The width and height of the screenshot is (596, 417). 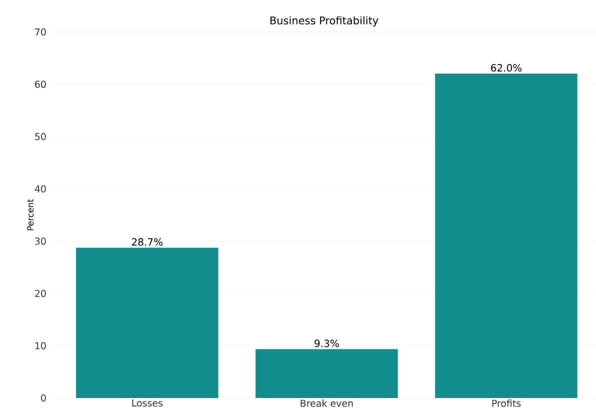 What do you see at coordinates (40, 84) in the screenshot?
I see `y-tick-label: 60` at bounding box center [40, 84].